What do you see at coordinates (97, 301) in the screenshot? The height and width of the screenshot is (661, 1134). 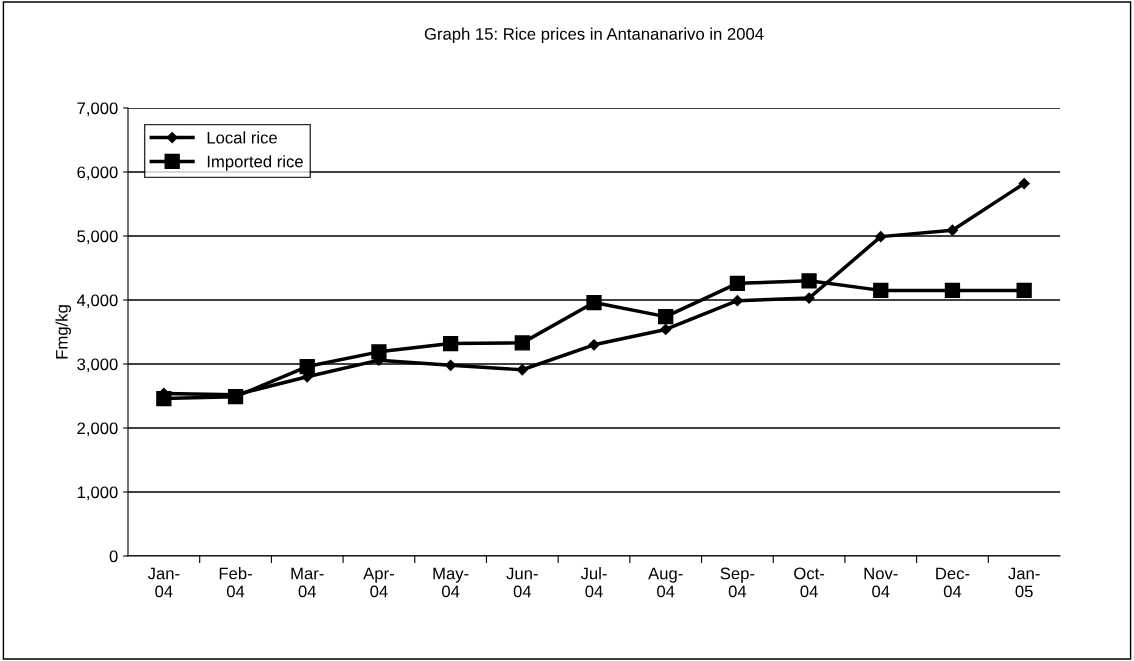 I see `y-tick-label: 4,000` at bounding box center [97, 301].